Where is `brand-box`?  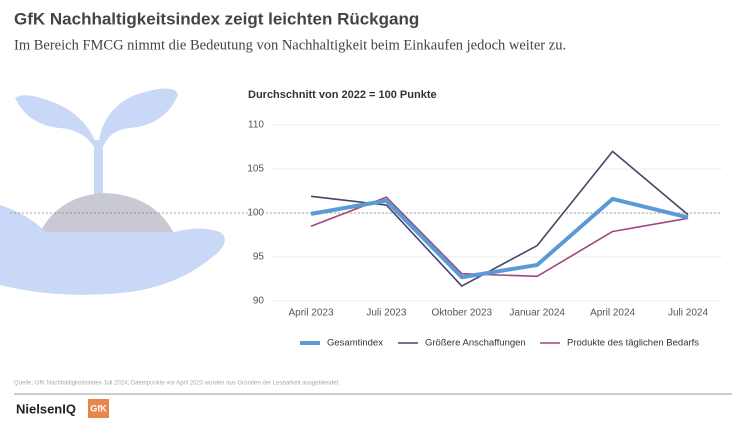 brand-box is located at coordinates (98, 408).